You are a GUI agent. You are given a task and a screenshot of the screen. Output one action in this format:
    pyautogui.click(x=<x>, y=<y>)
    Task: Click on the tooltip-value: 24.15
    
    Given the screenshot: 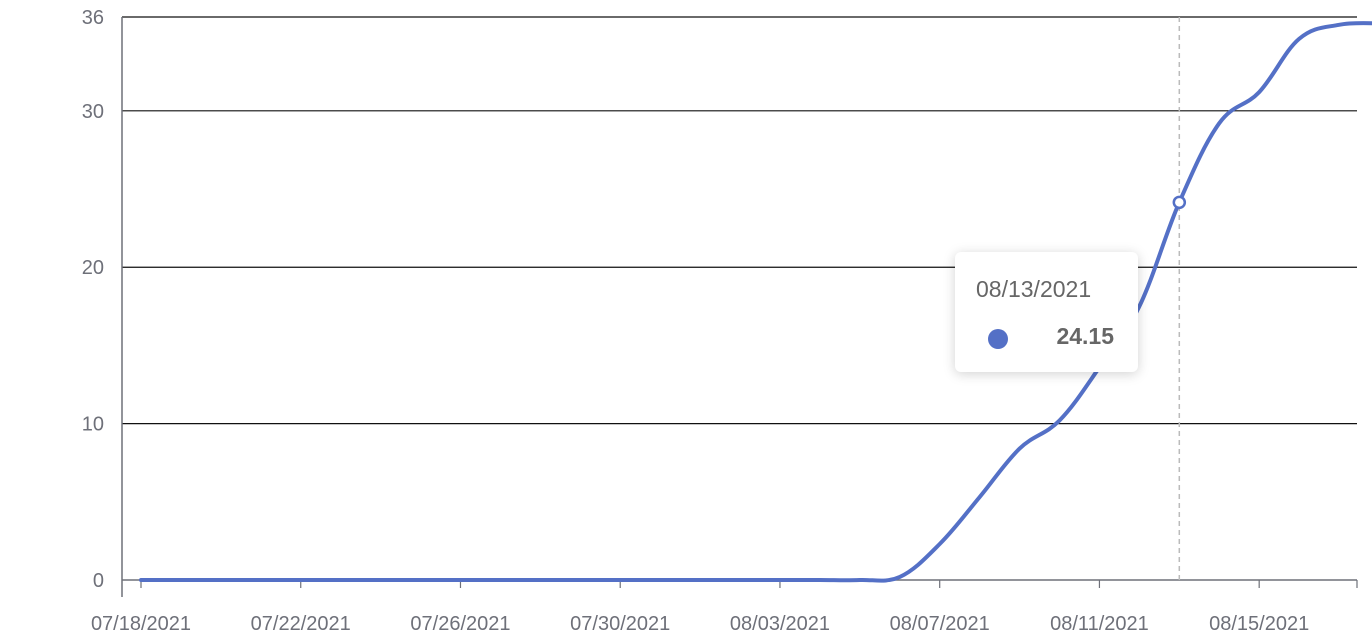 What is the action you would take?
    pyautogui.click(x=1085, y=336)
    